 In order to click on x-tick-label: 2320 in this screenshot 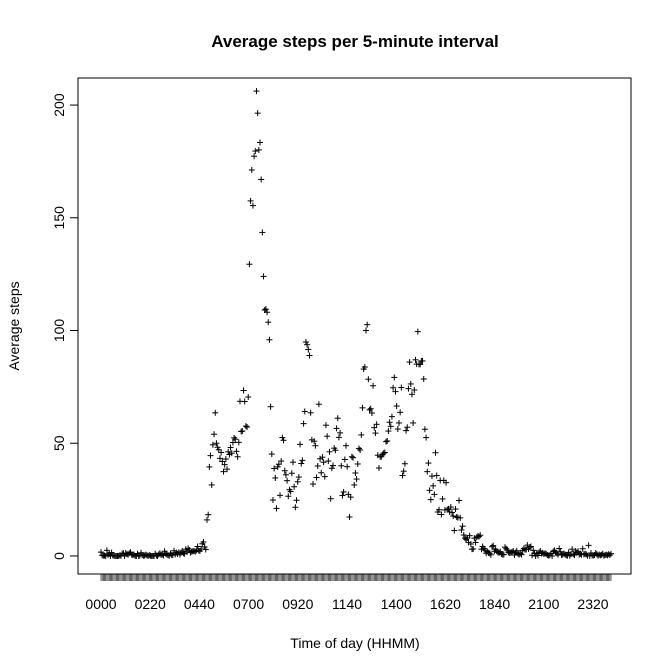, I will do `click(592, 604)`.